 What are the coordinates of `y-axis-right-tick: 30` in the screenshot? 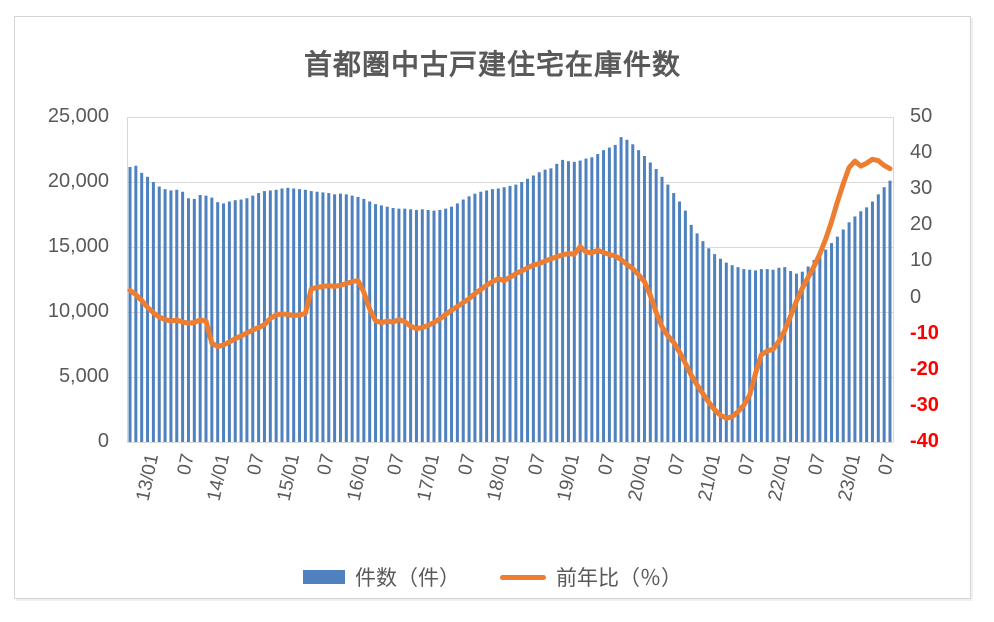 It's located at (921, 188).